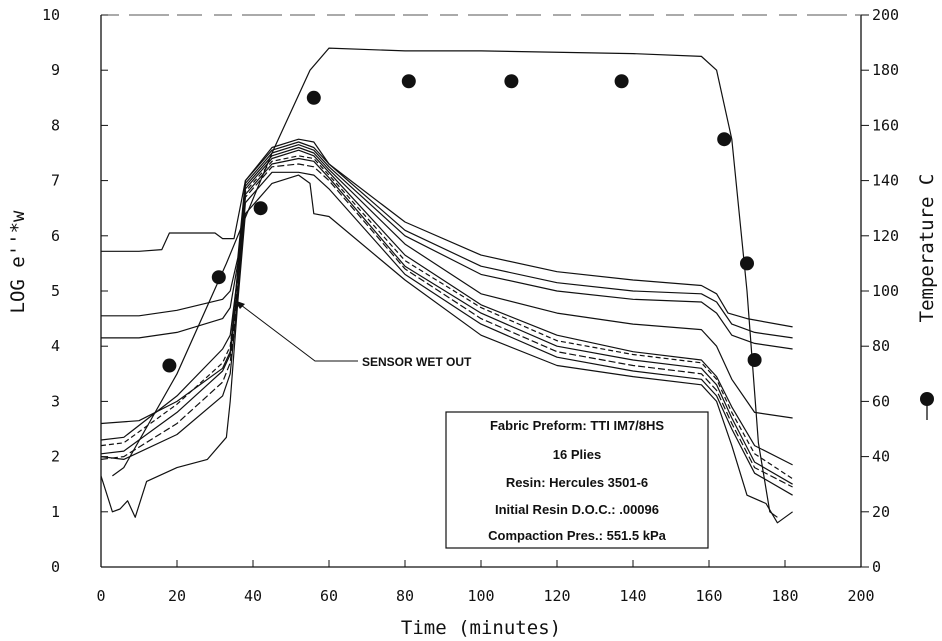 Image resolution: width=942 pixels, height=641 pixels. What do you see at coordinates (708, 596) in the screenshot?
I see `x-tick-label: 160` at bounding box center [708, 596].